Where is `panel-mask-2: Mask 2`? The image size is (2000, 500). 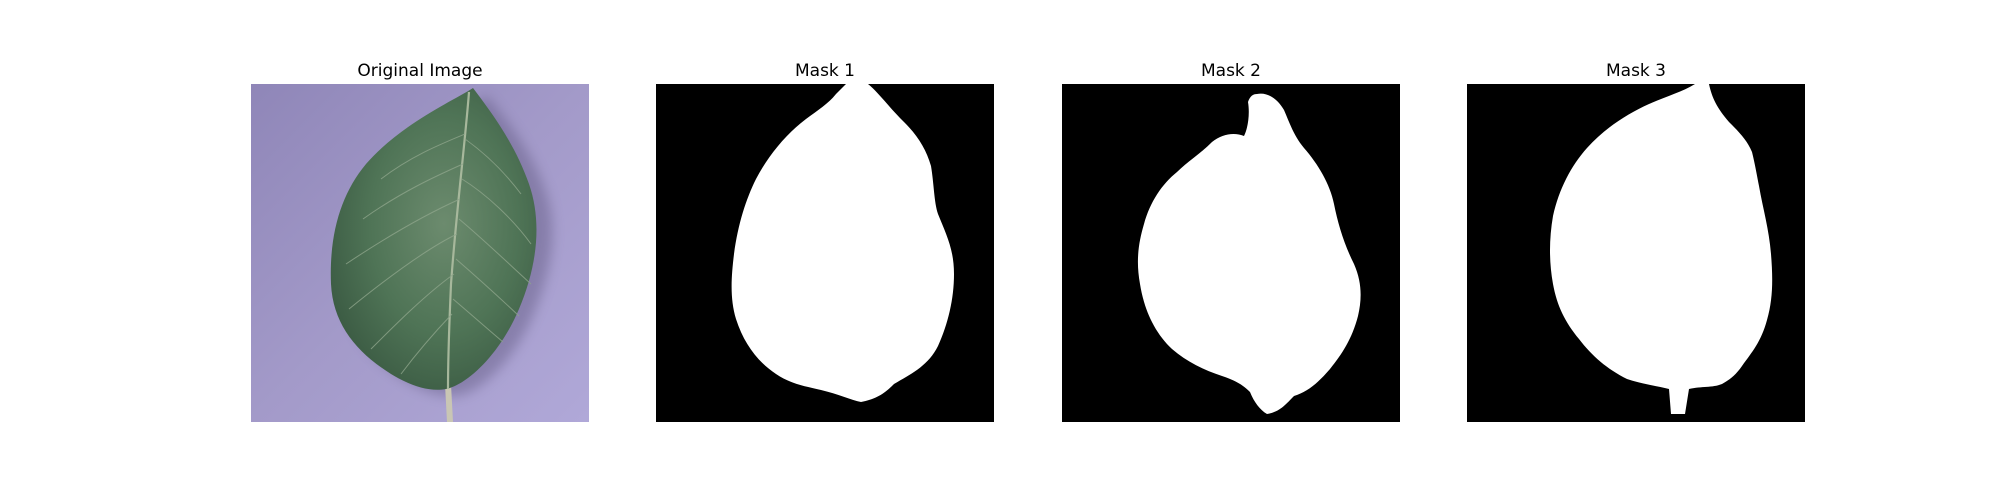
panel-mask-2: Mask 2 is located at coordinates (1231, 240).